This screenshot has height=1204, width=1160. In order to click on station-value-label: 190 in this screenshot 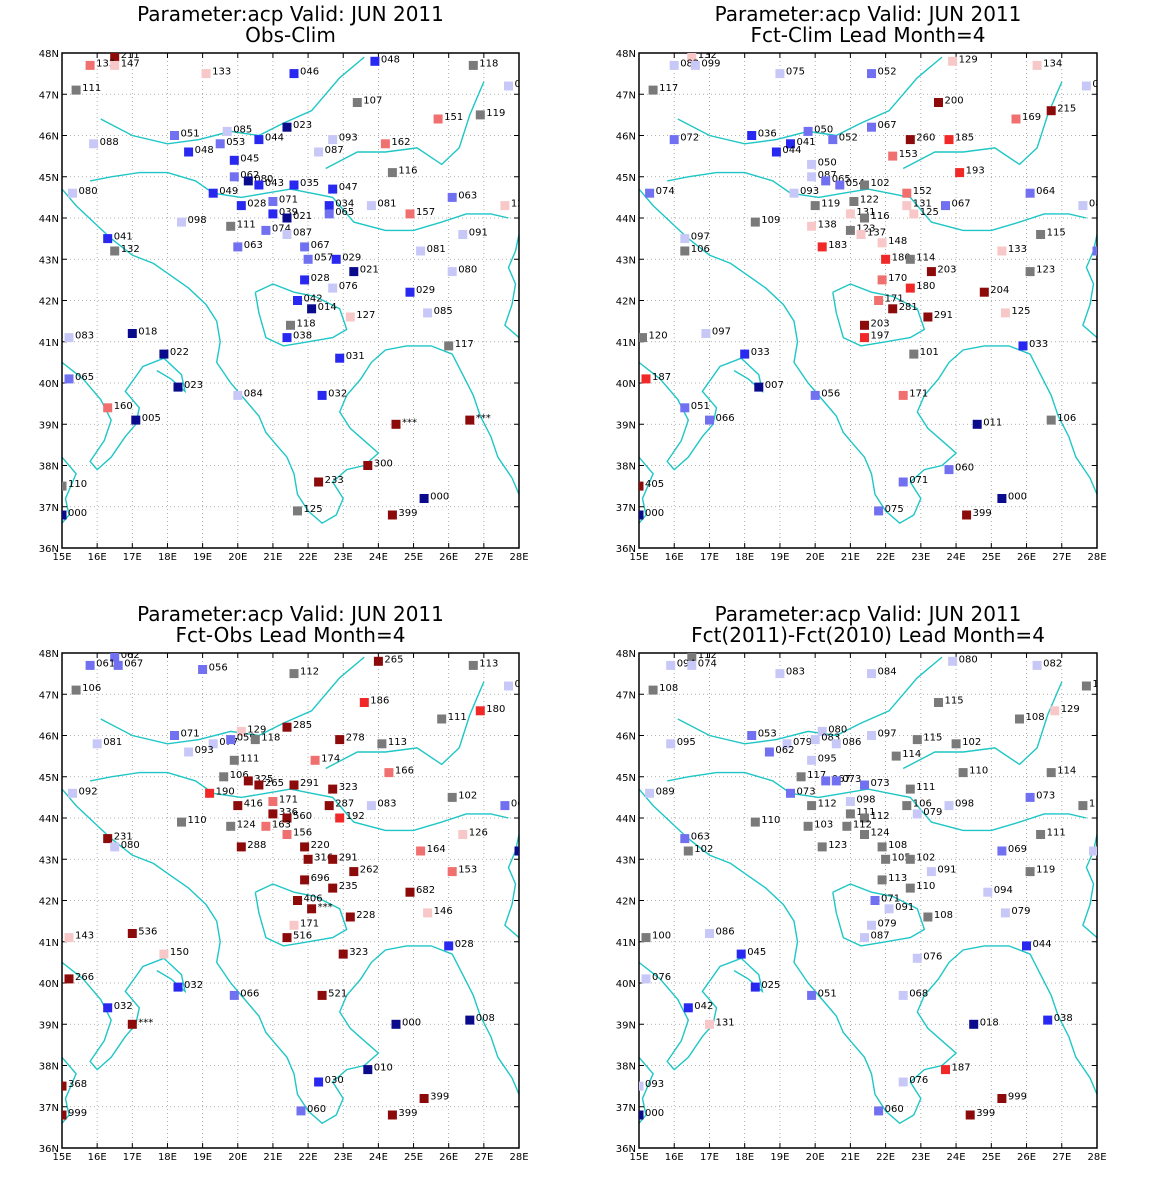, I will do `click(225, 791)`.